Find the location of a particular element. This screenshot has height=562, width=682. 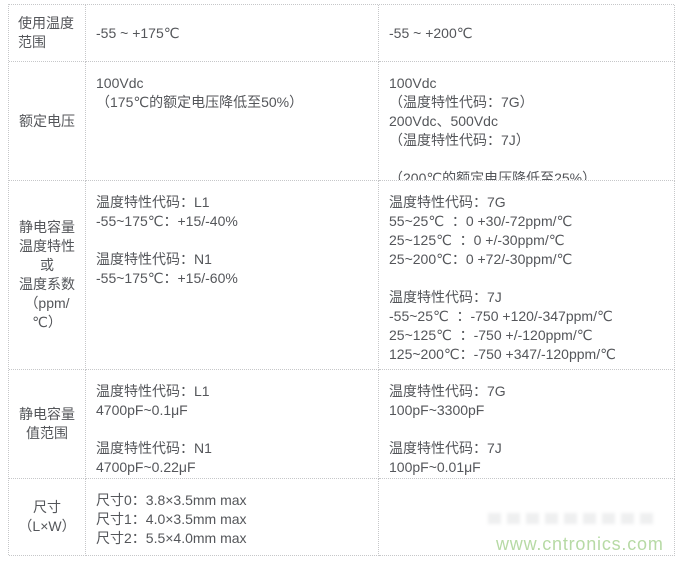

site-watermark-url: www.cntronics.com is located at coordinates (580, 544).